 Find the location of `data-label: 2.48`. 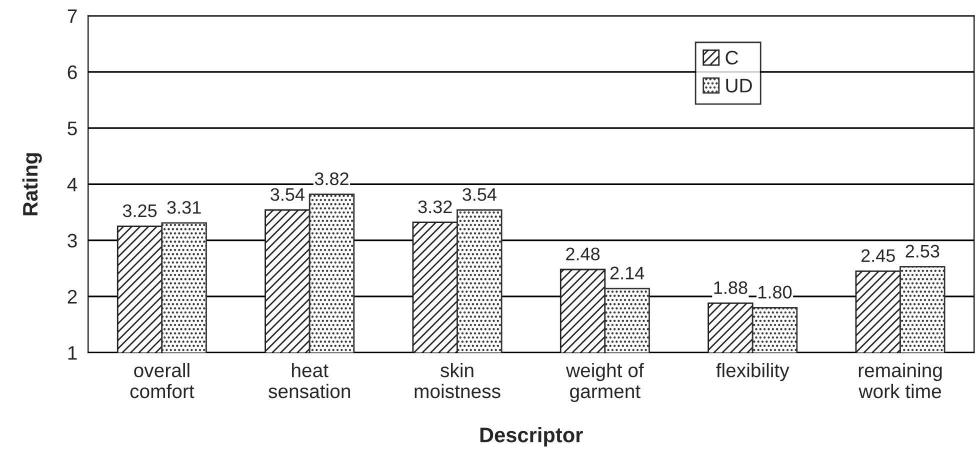

data-label: 2.48 is located at coordinates (583, 254).